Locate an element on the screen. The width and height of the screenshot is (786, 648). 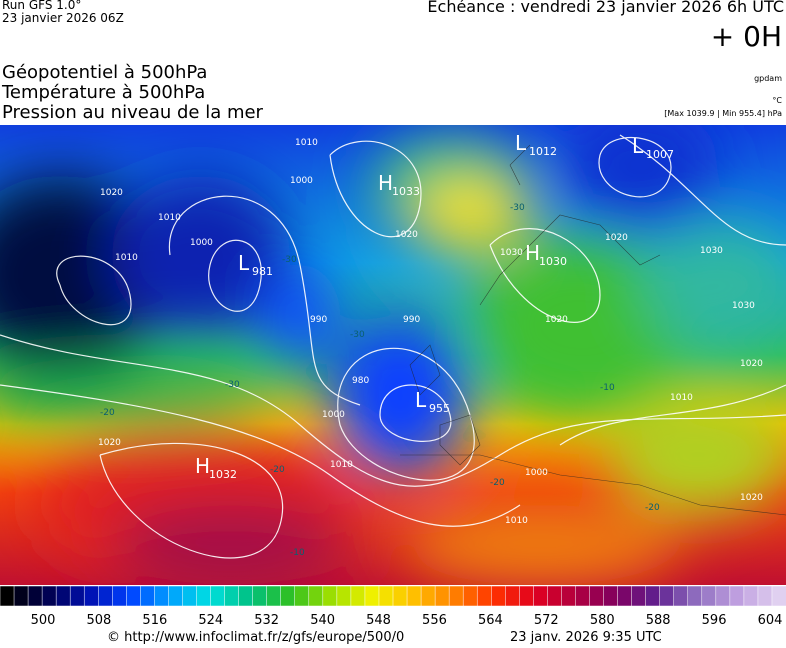
field-label: Température à 500hPa is located at coordinates (104, 92).